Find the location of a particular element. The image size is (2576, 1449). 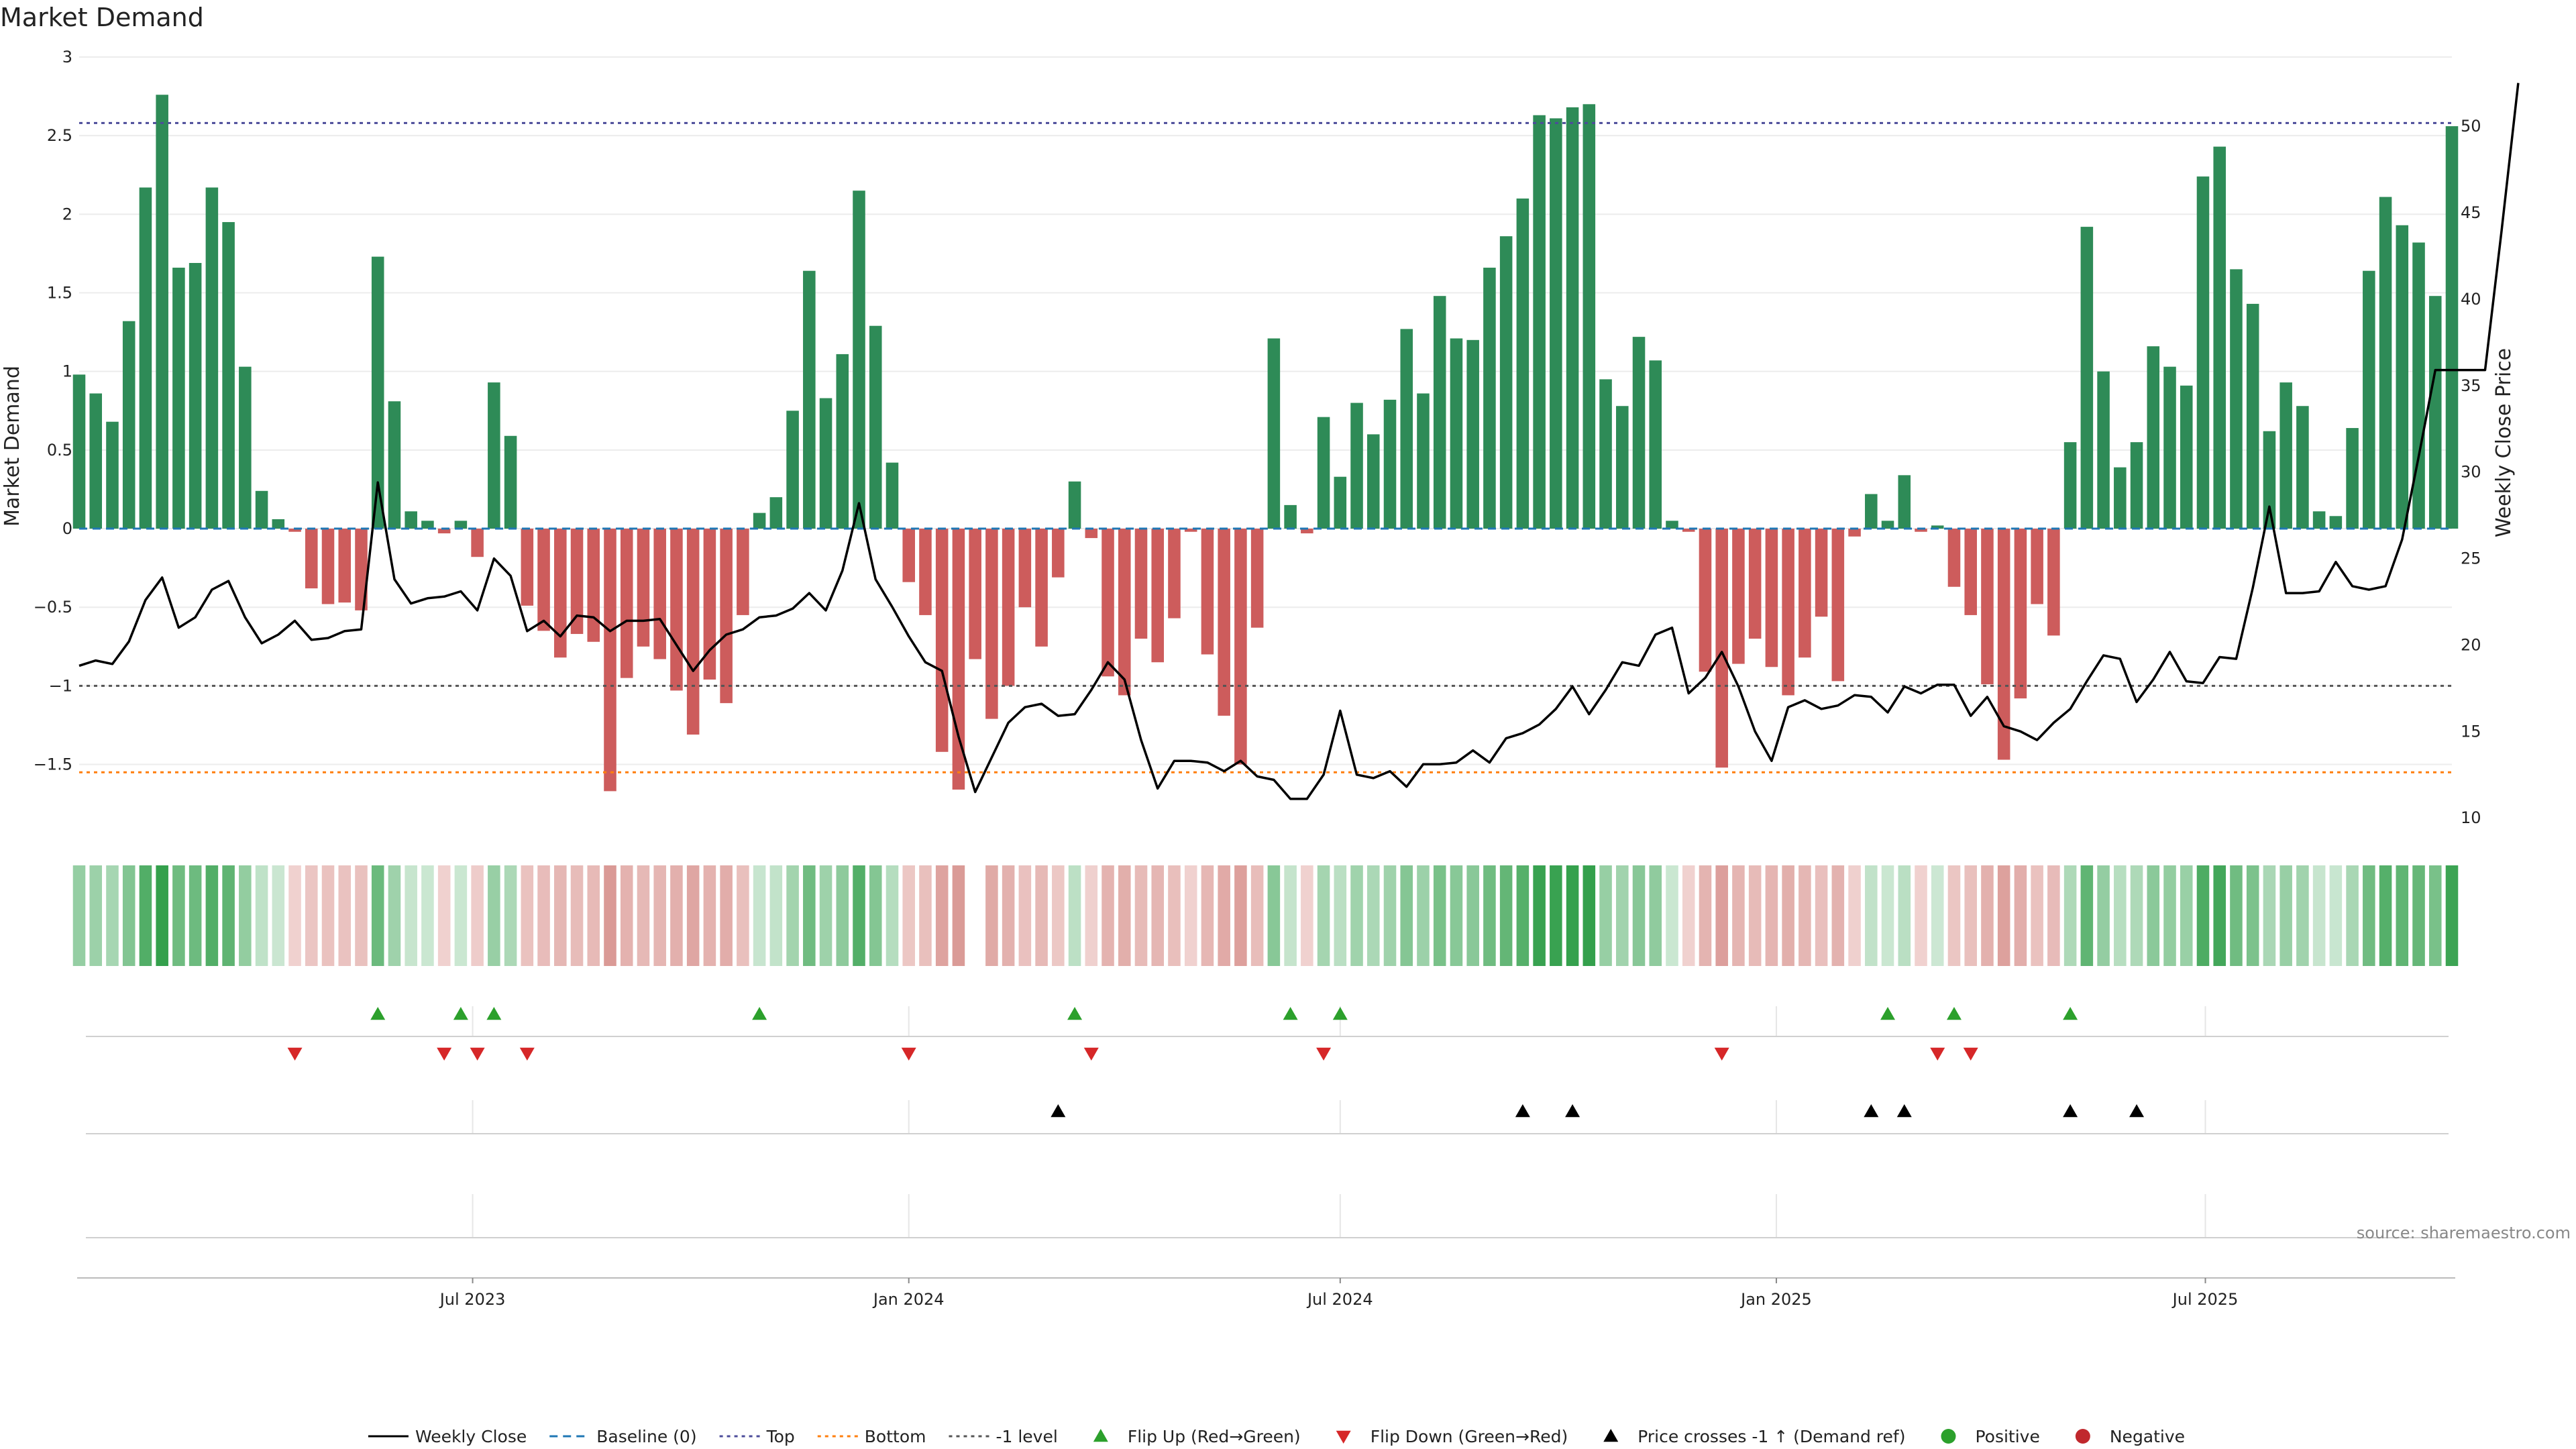

y-tick-label: −0.5 is located at coordinates (53, 607).